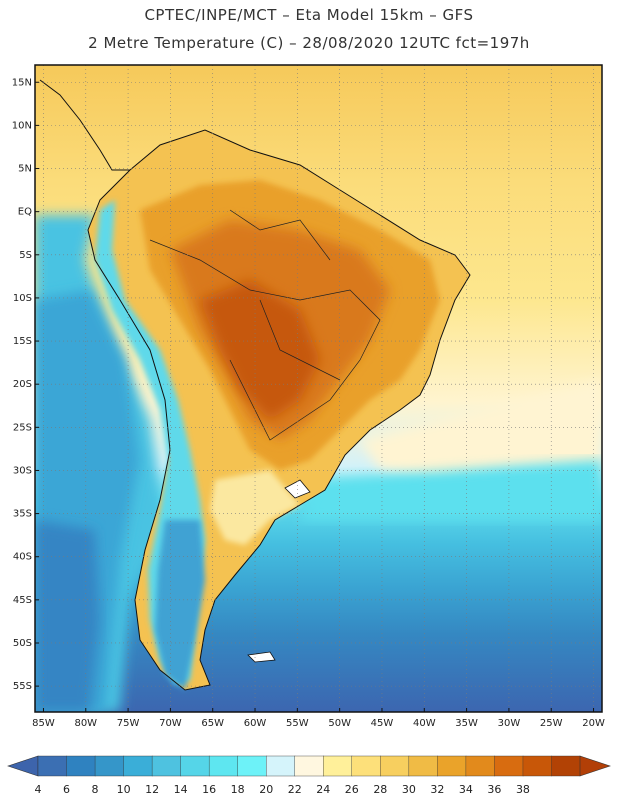 This screenshot has height=800, width=618. What do you see at coordinates (181, 789) in the screenshot?
I see `colorbar-label: 14` at bounding box center [181, 789].